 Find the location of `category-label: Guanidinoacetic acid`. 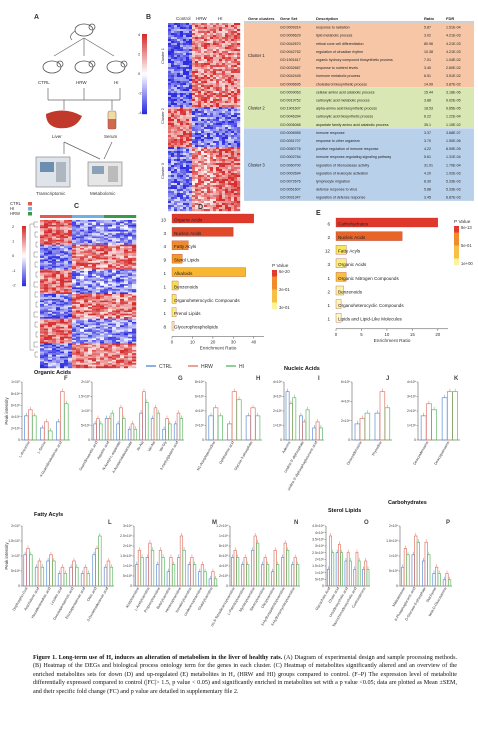

category-label: Guanidinoacetic acid is located at coordinates (88, 456).